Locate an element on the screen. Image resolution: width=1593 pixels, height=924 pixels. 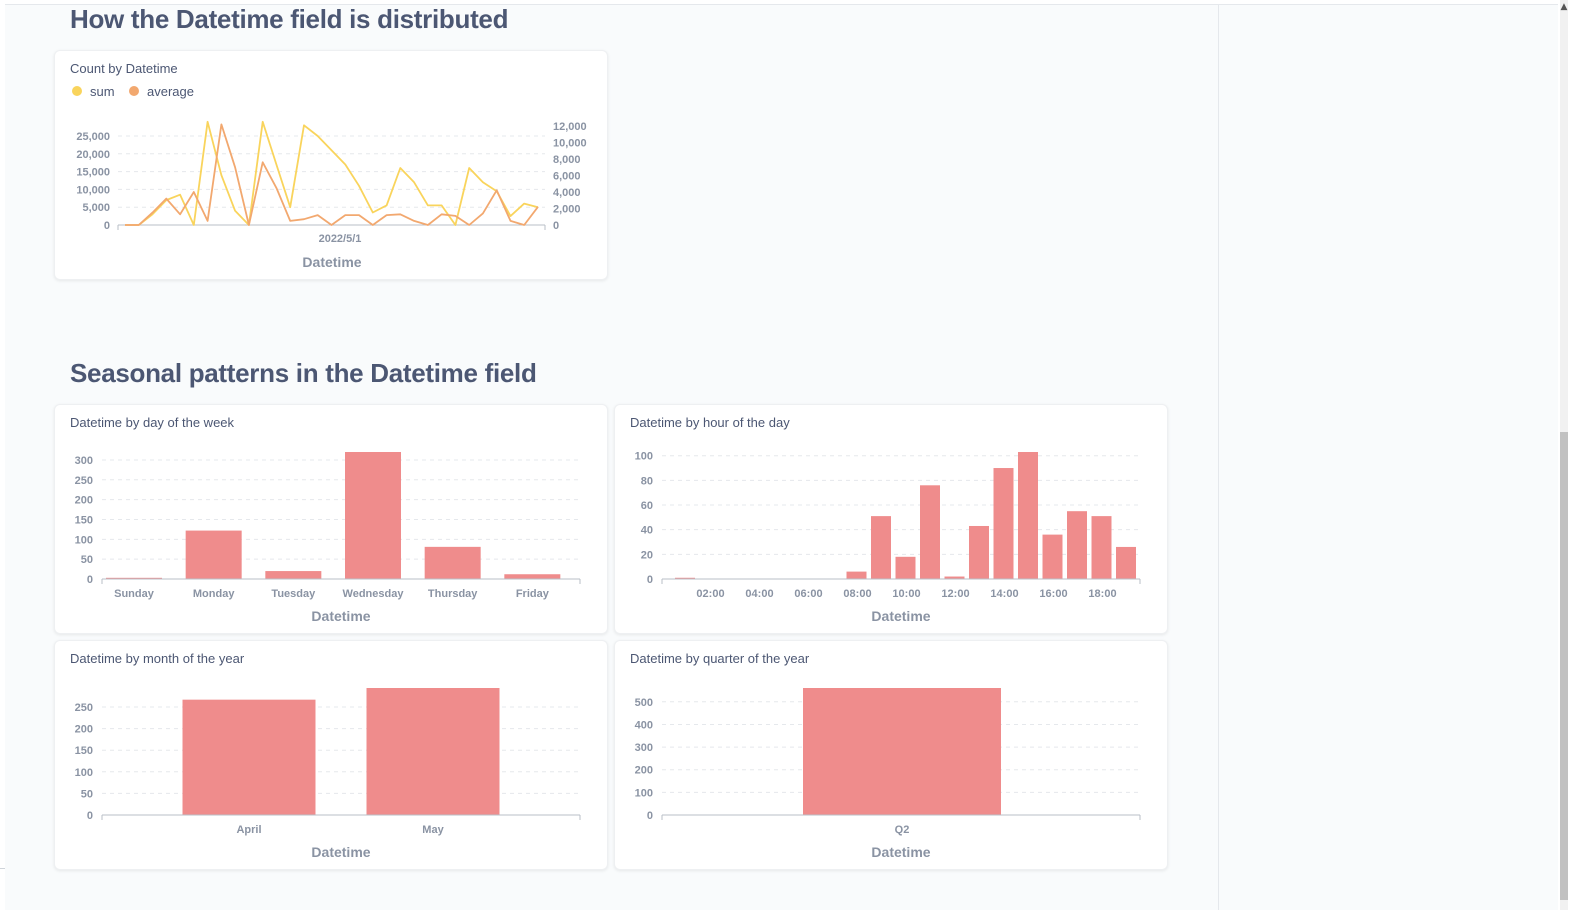
section-title-distribution: How the Datetime field is distributed is located at coordinates (289, 19).